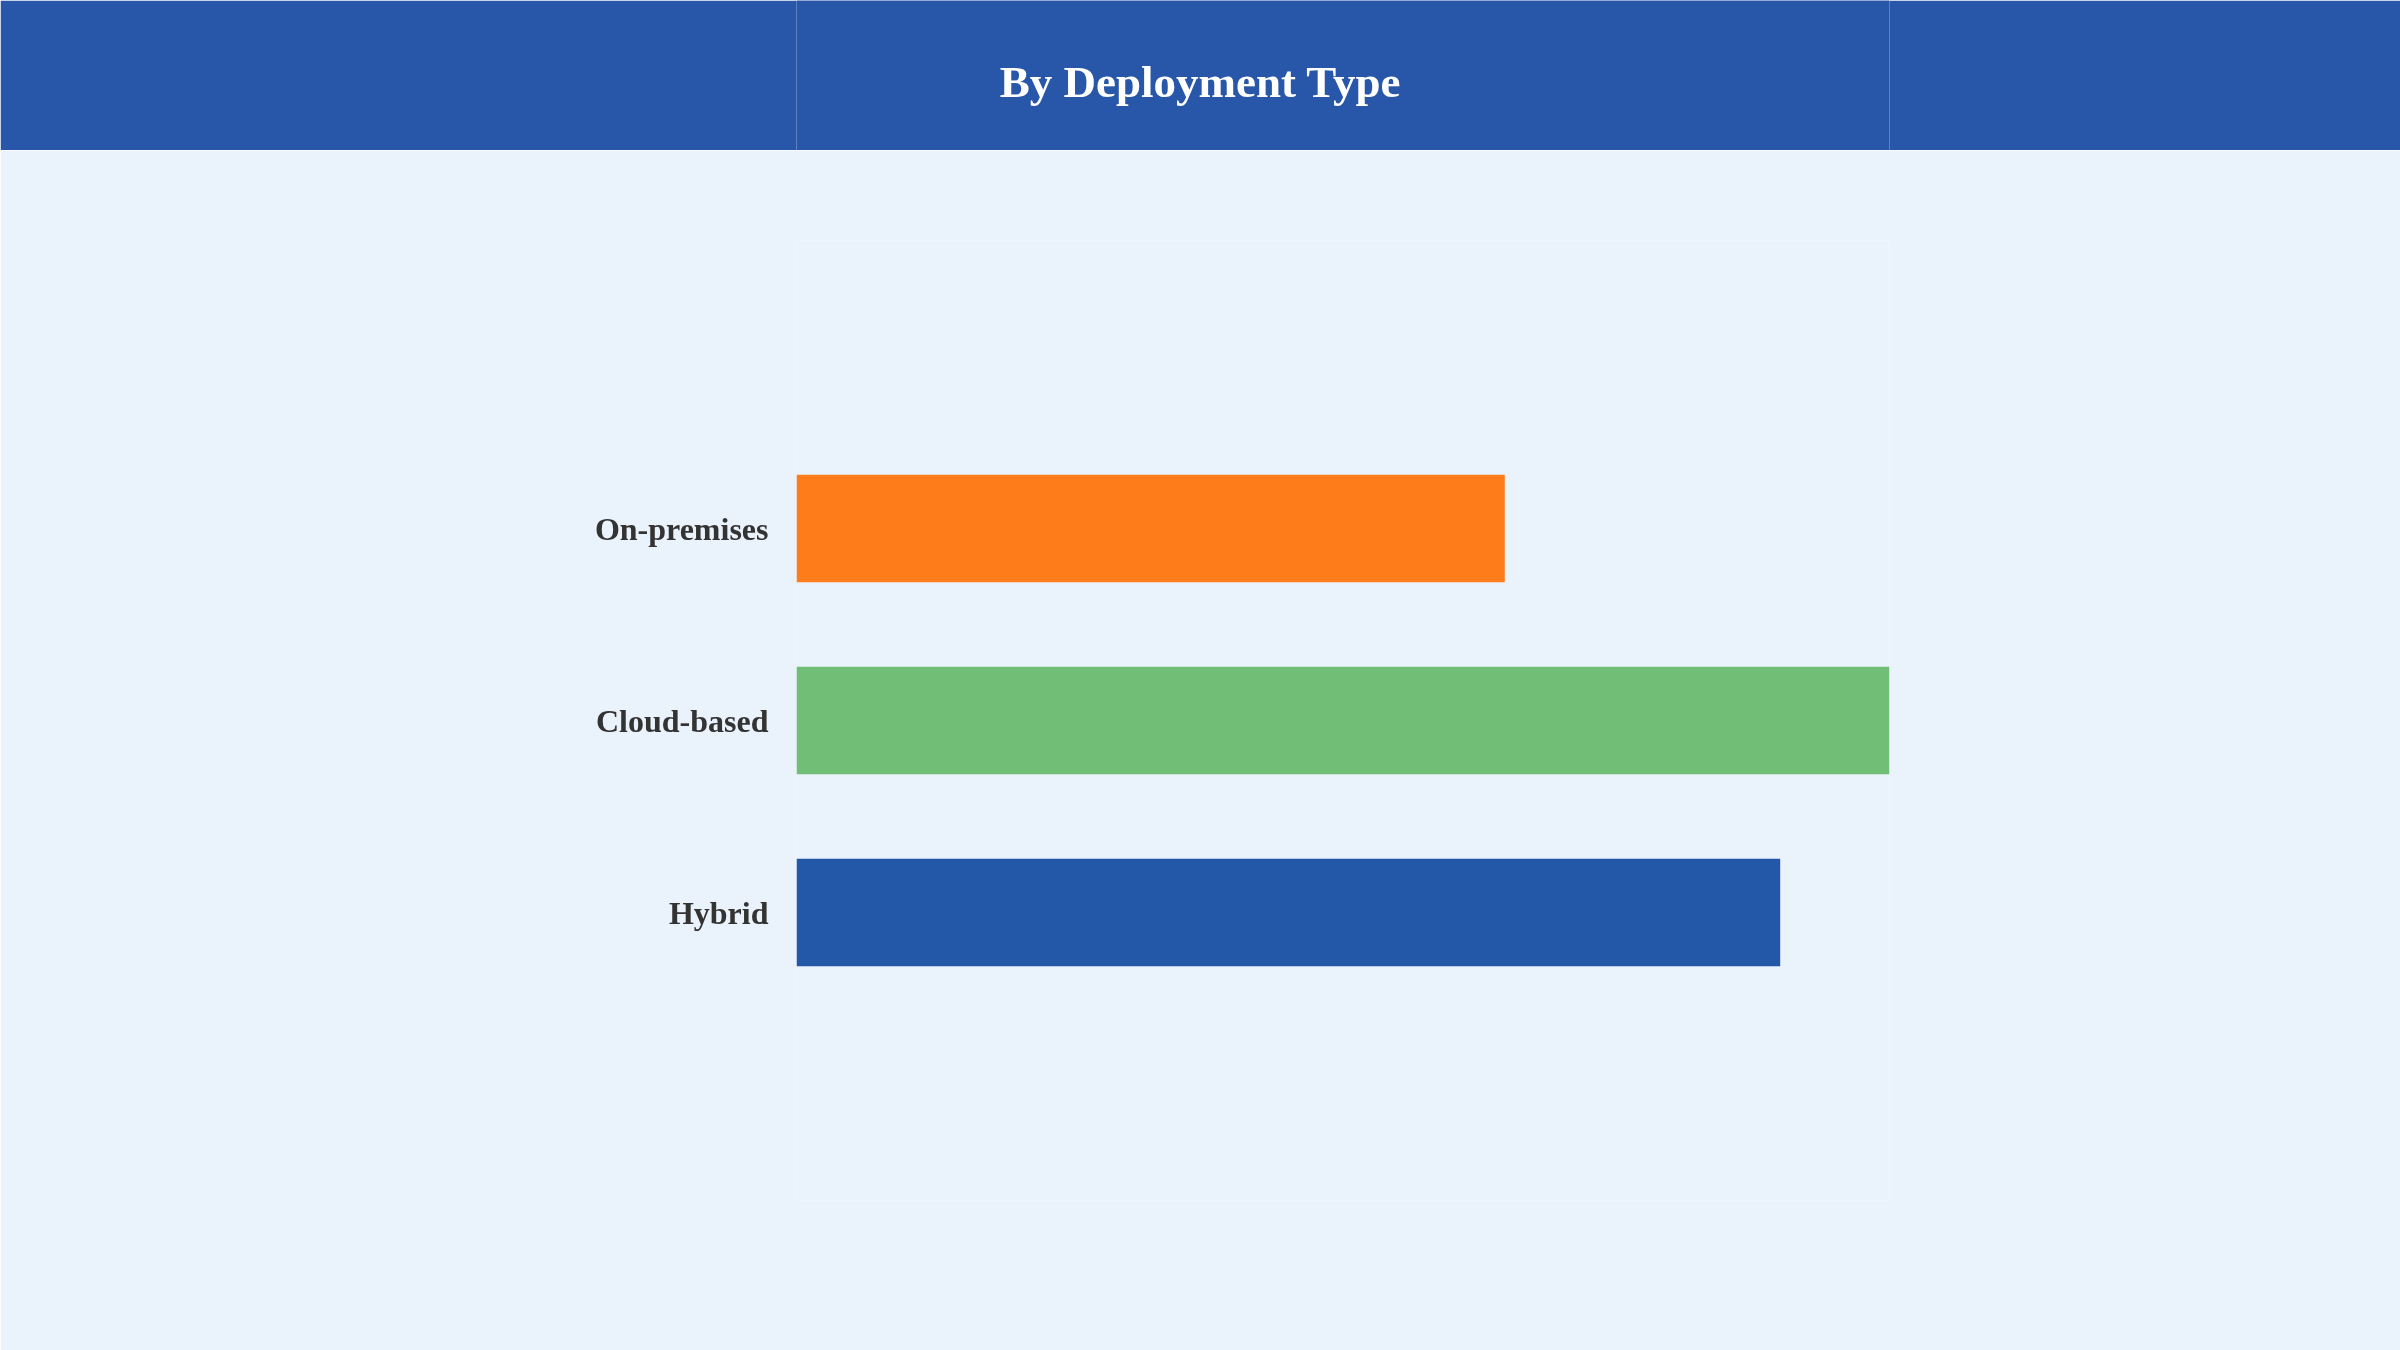 The width and height of the screenshot is (2400, 1350). Describe the element at coordinates (718, 912) in the screenshot. I see `y-tick-label: Hybrid` at that location.